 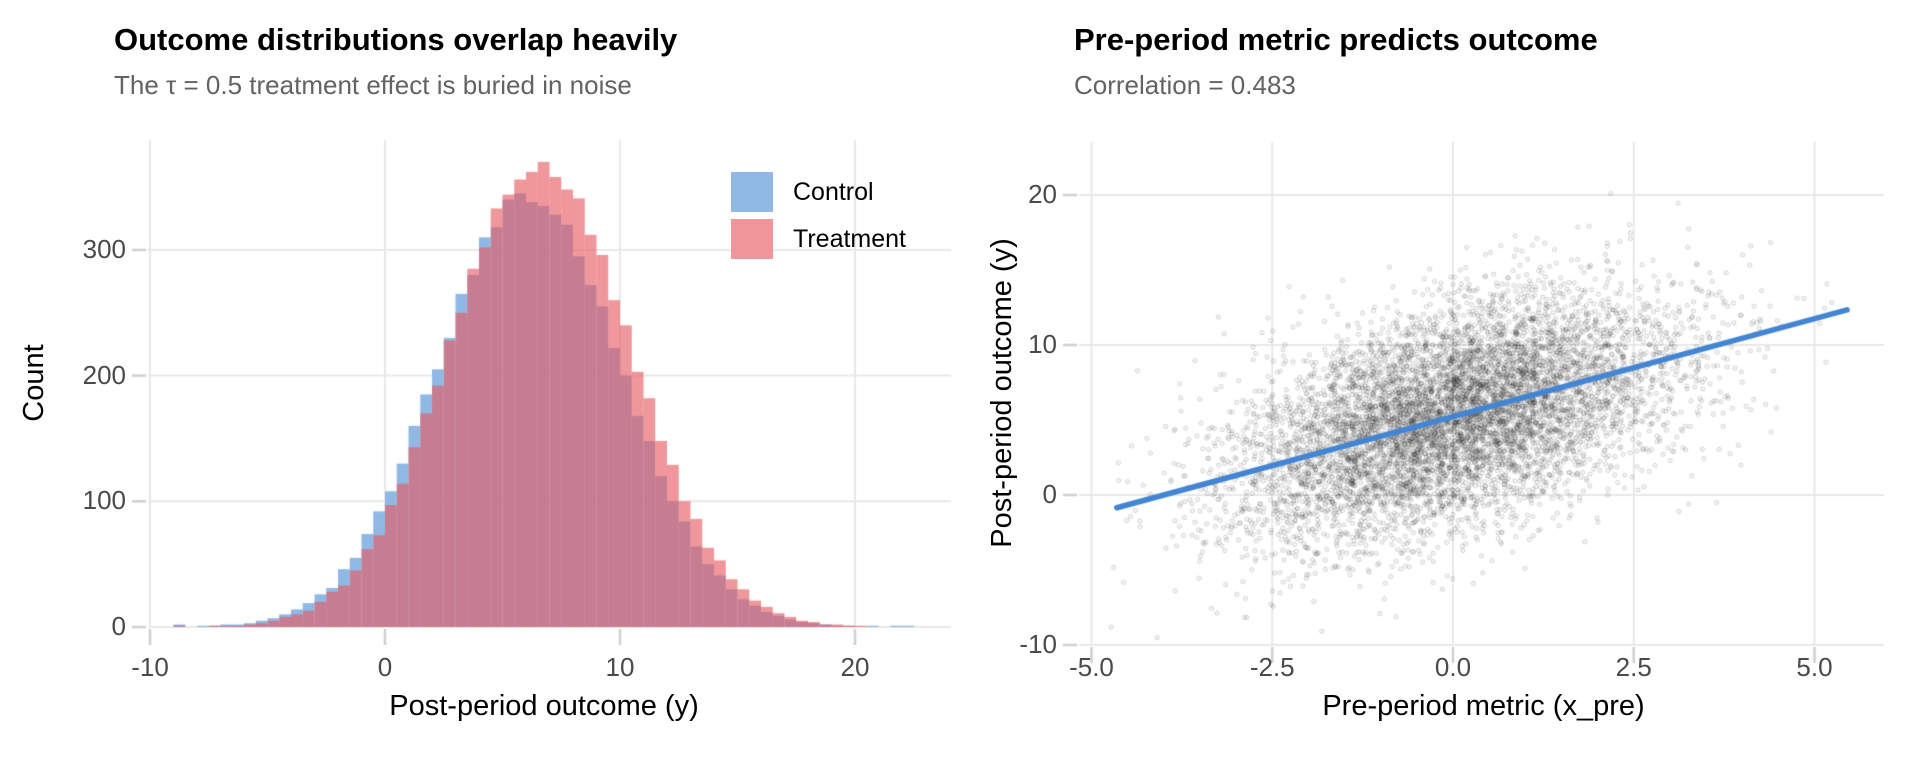 I want to click on scatter-y-axis-title: Post-period outcome (y), so click(x=1002, y=393).